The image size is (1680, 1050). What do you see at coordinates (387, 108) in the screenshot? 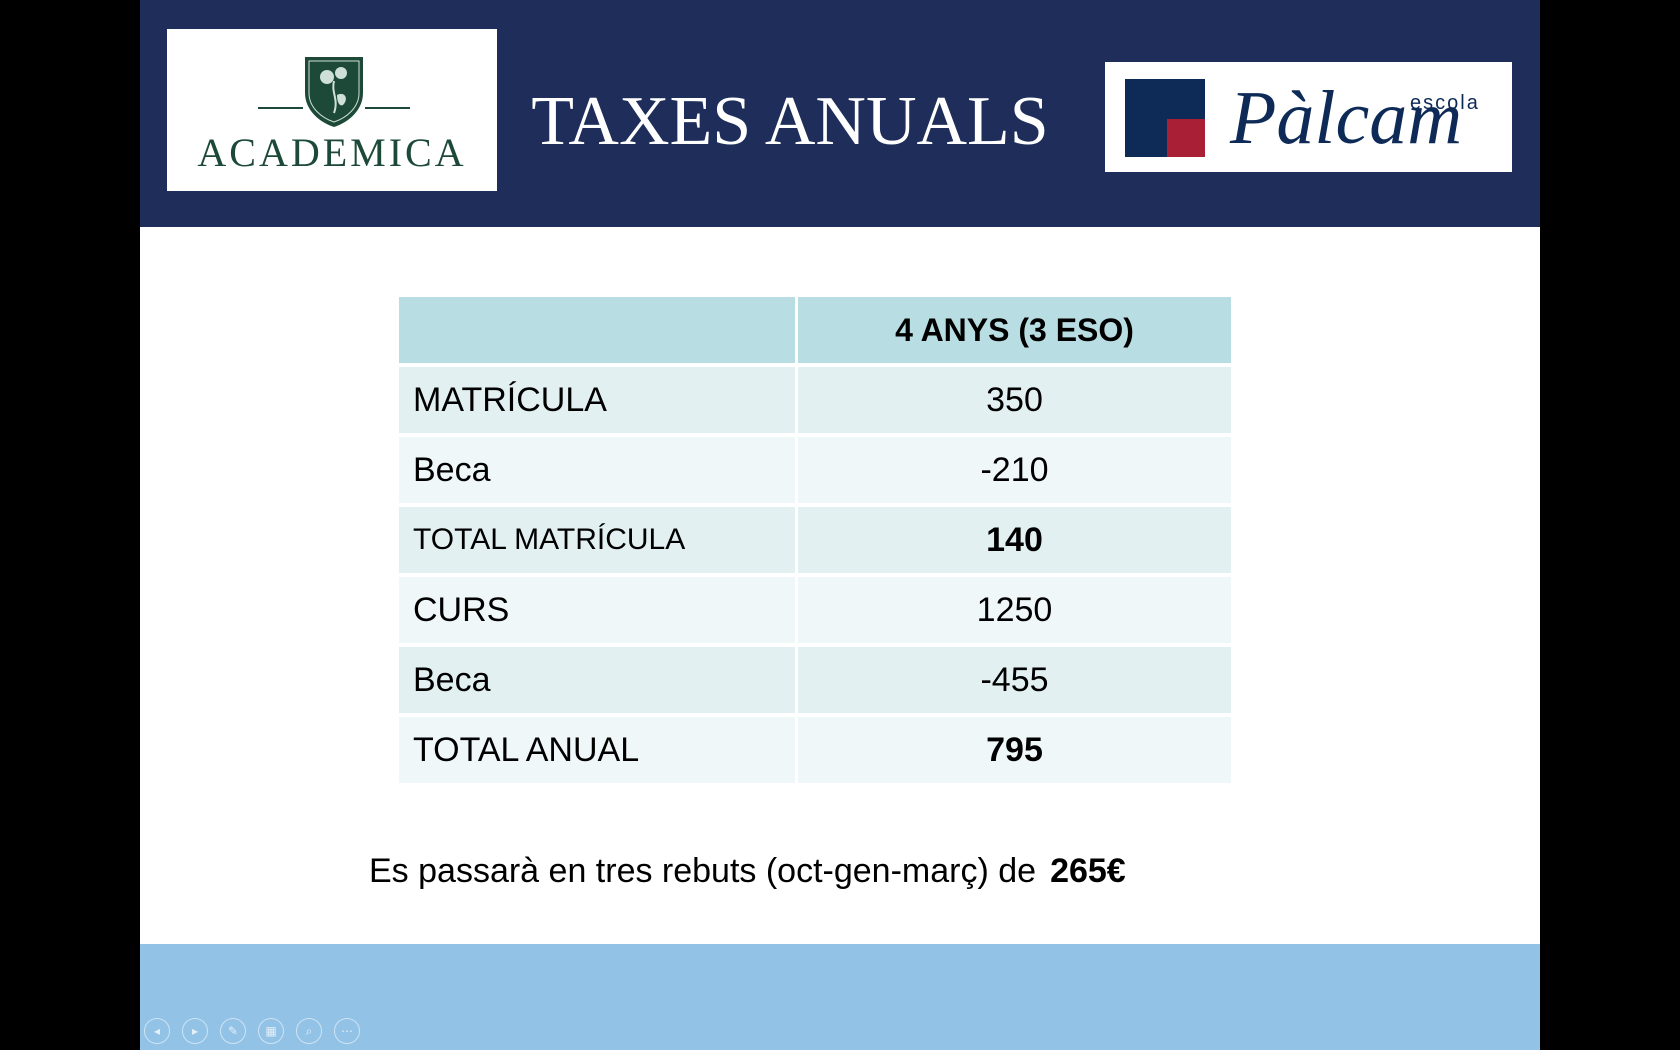
I see `logo-rule-right` at bounding box center [387, 108].